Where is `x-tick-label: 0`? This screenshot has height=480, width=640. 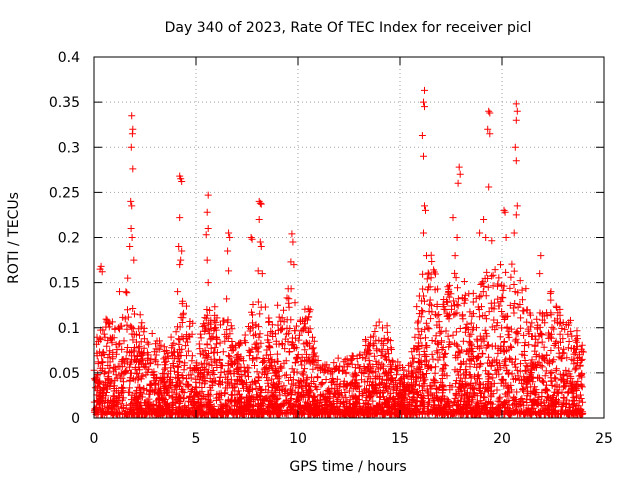 x-tick-label: 0 is located at coordinates (94, 439).